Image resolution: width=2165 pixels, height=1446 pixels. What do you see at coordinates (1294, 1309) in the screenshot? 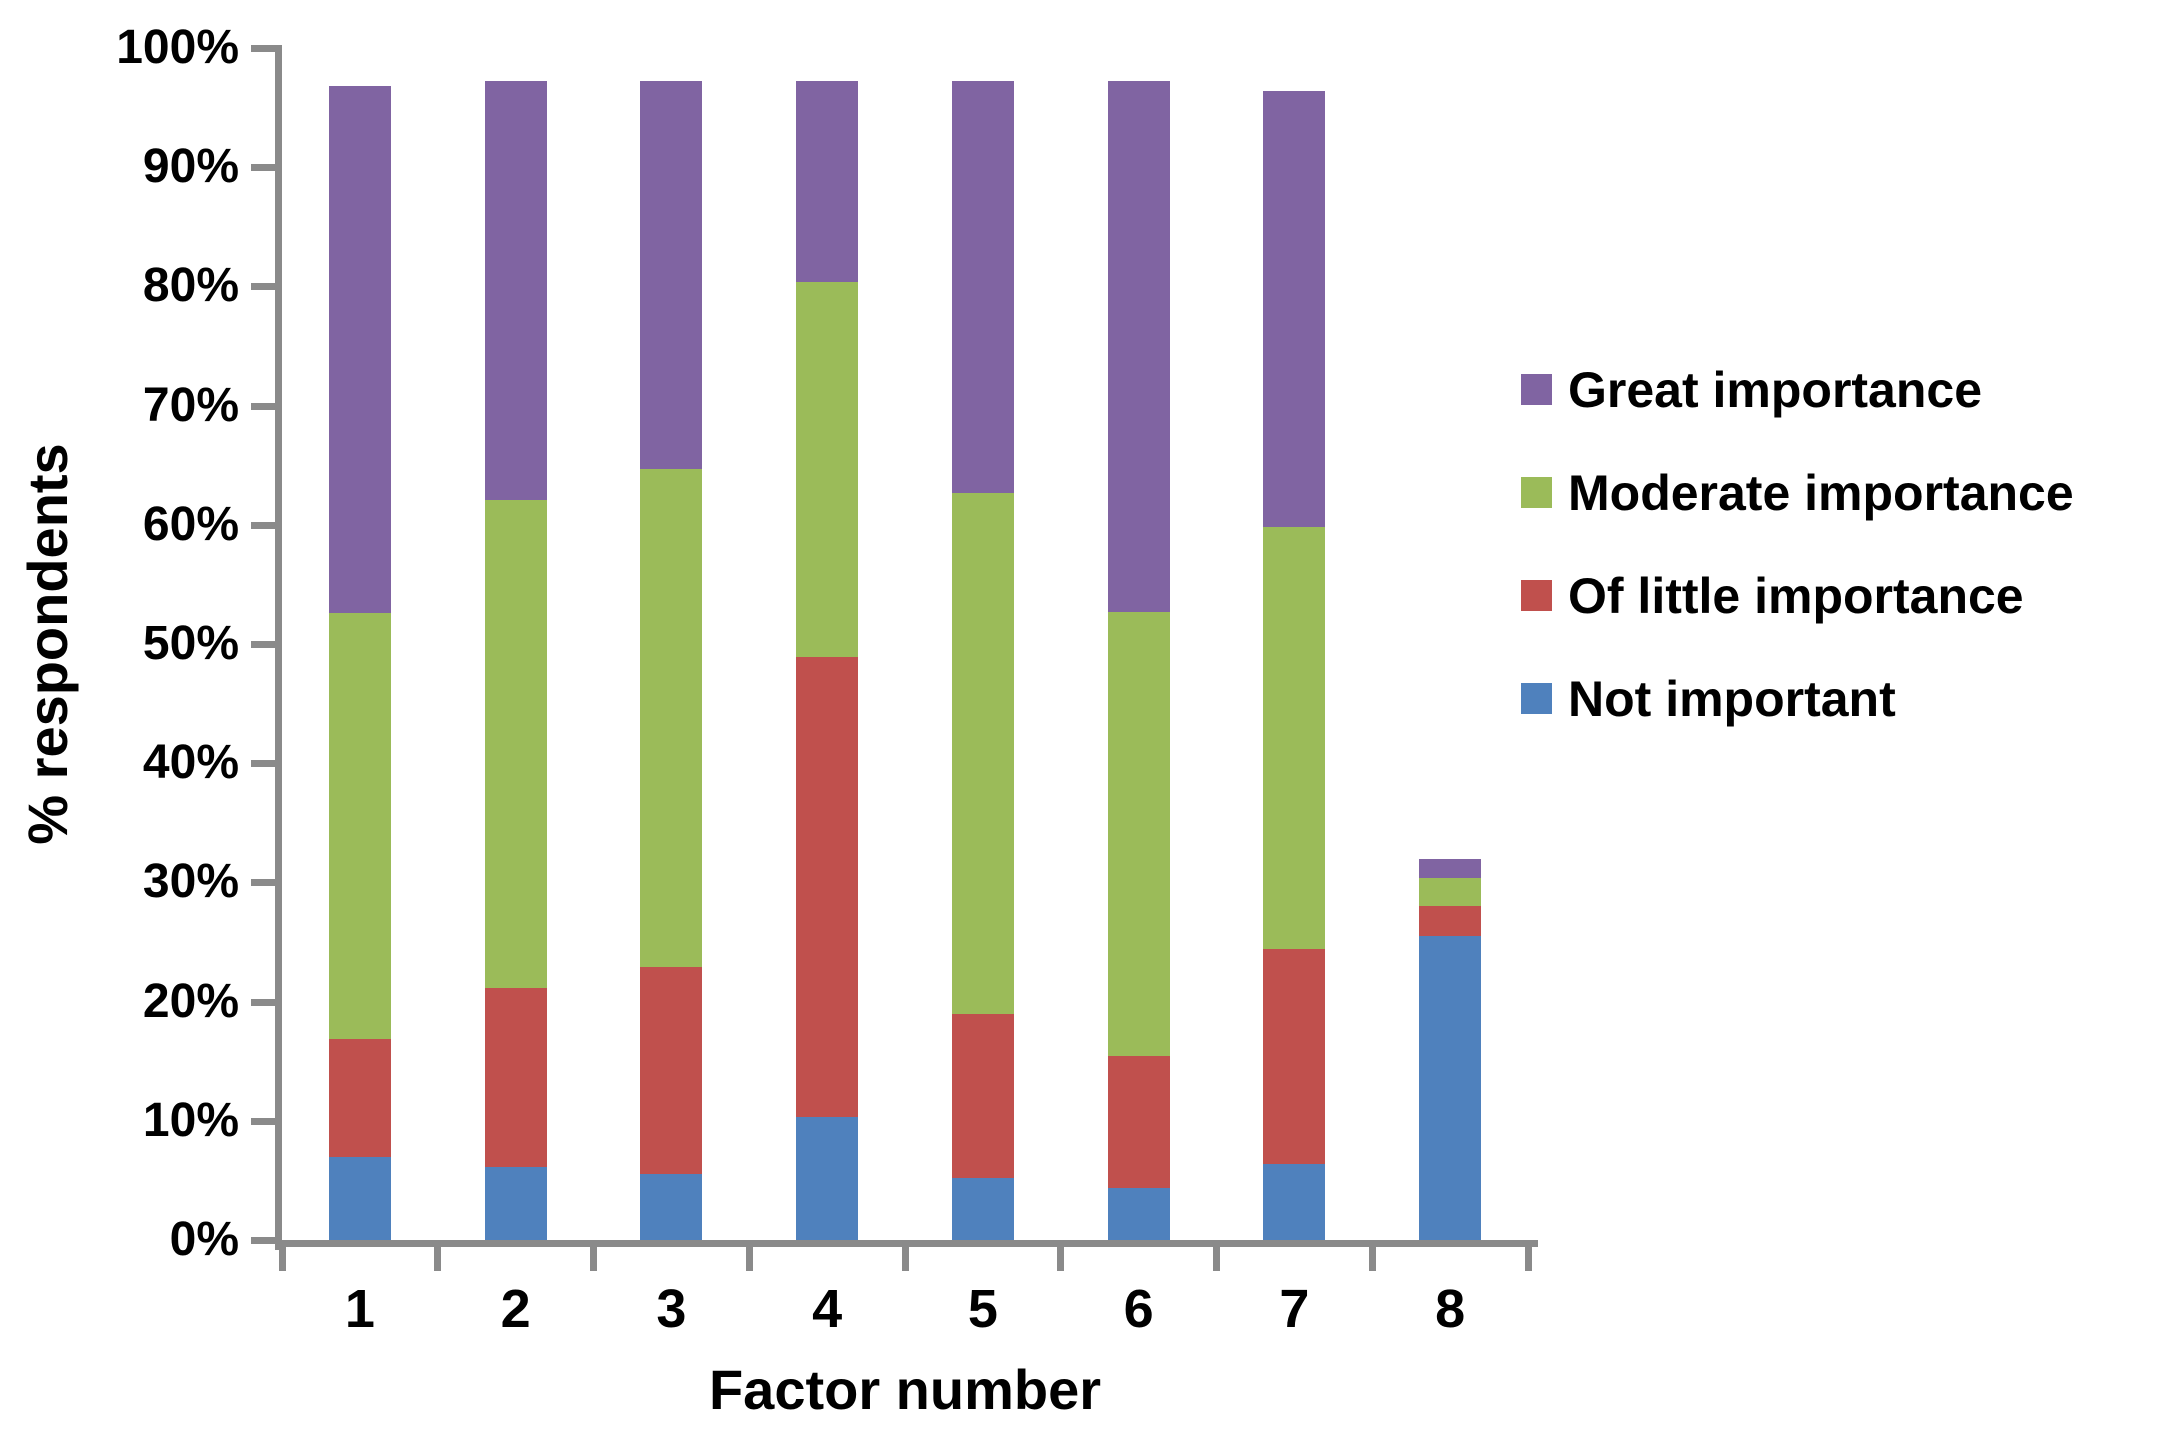
I see `x-tick-label: 7` at bounding box center [1294, 1309].